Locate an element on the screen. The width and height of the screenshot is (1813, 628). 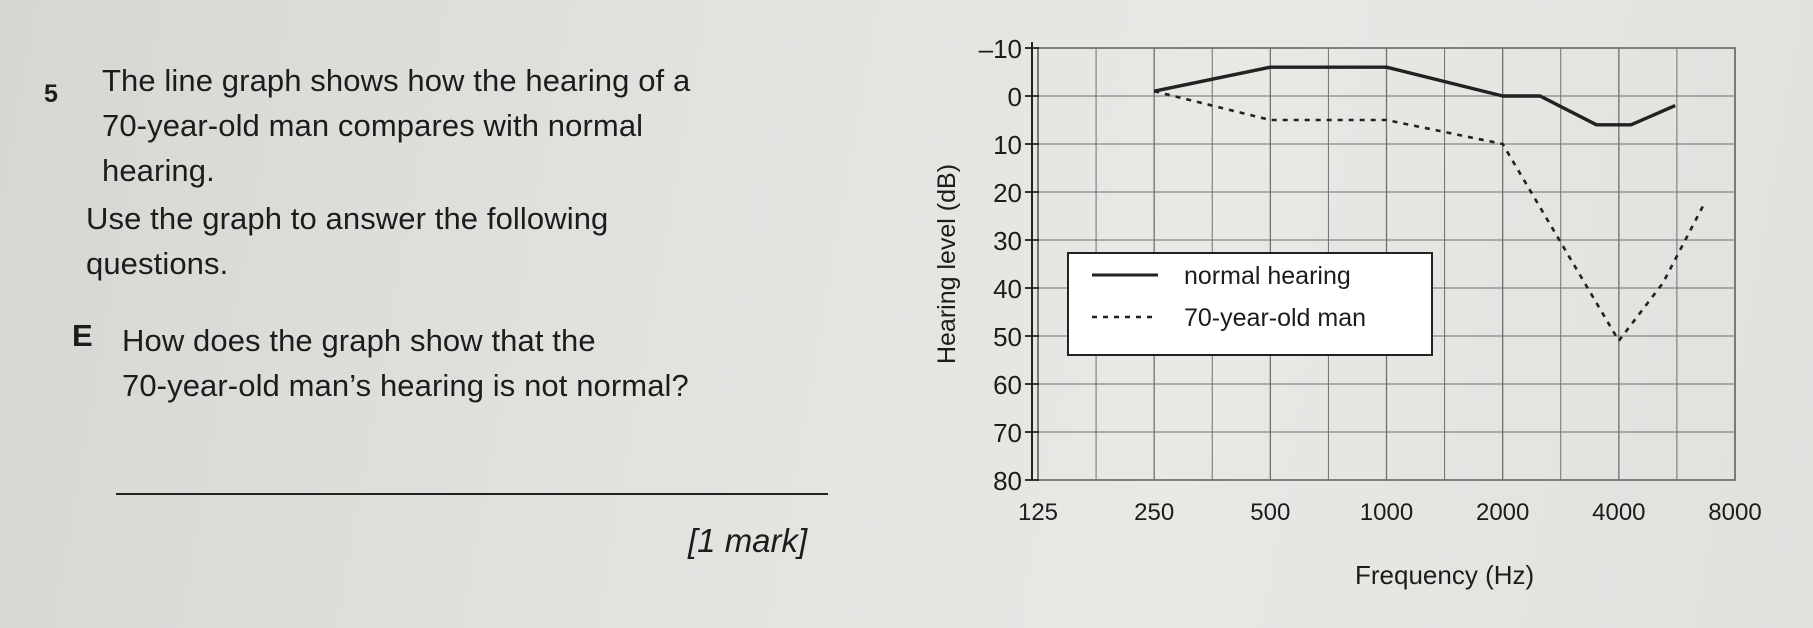
series-line-normal-hearing is located at coordinates (1414, 96).